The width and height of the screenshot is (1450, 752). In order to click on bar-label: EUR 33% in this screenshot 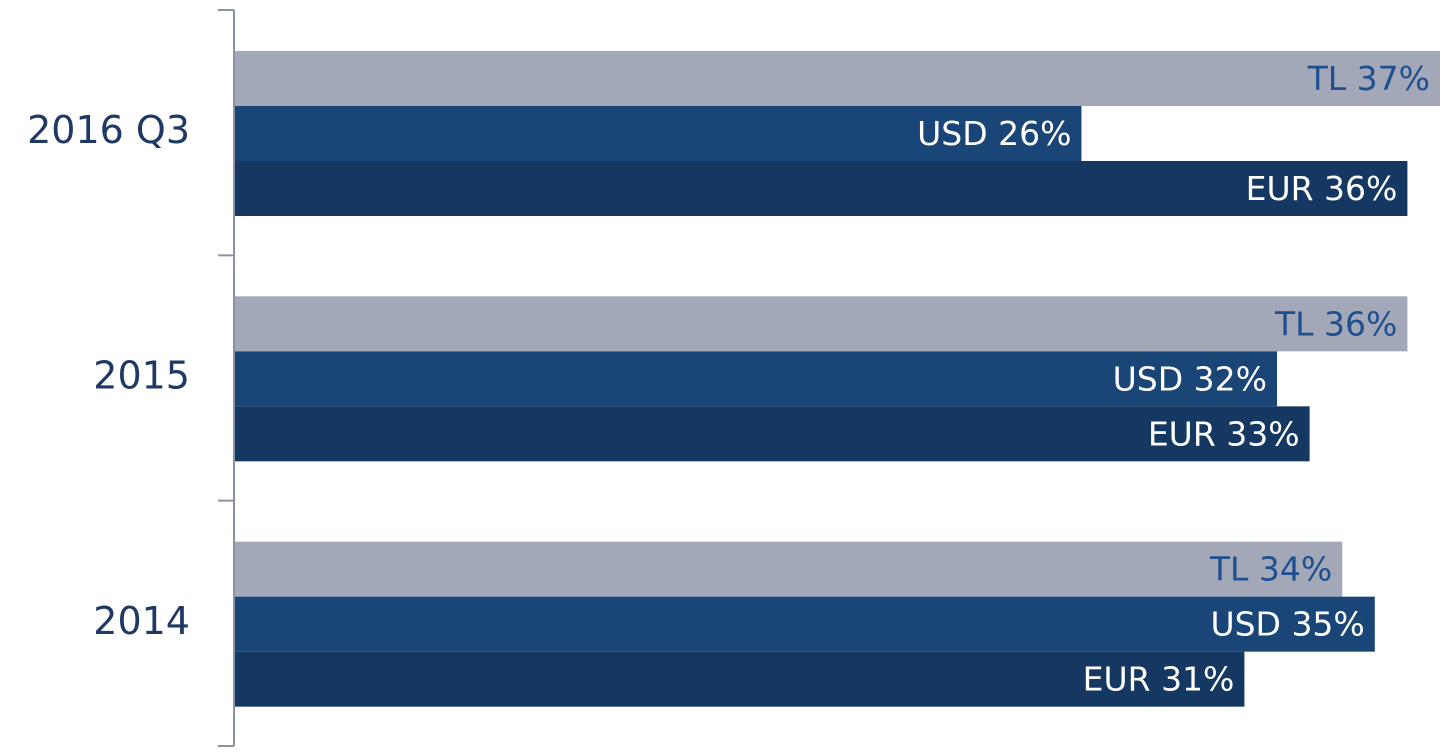, I will do `click(1224, 433)`.